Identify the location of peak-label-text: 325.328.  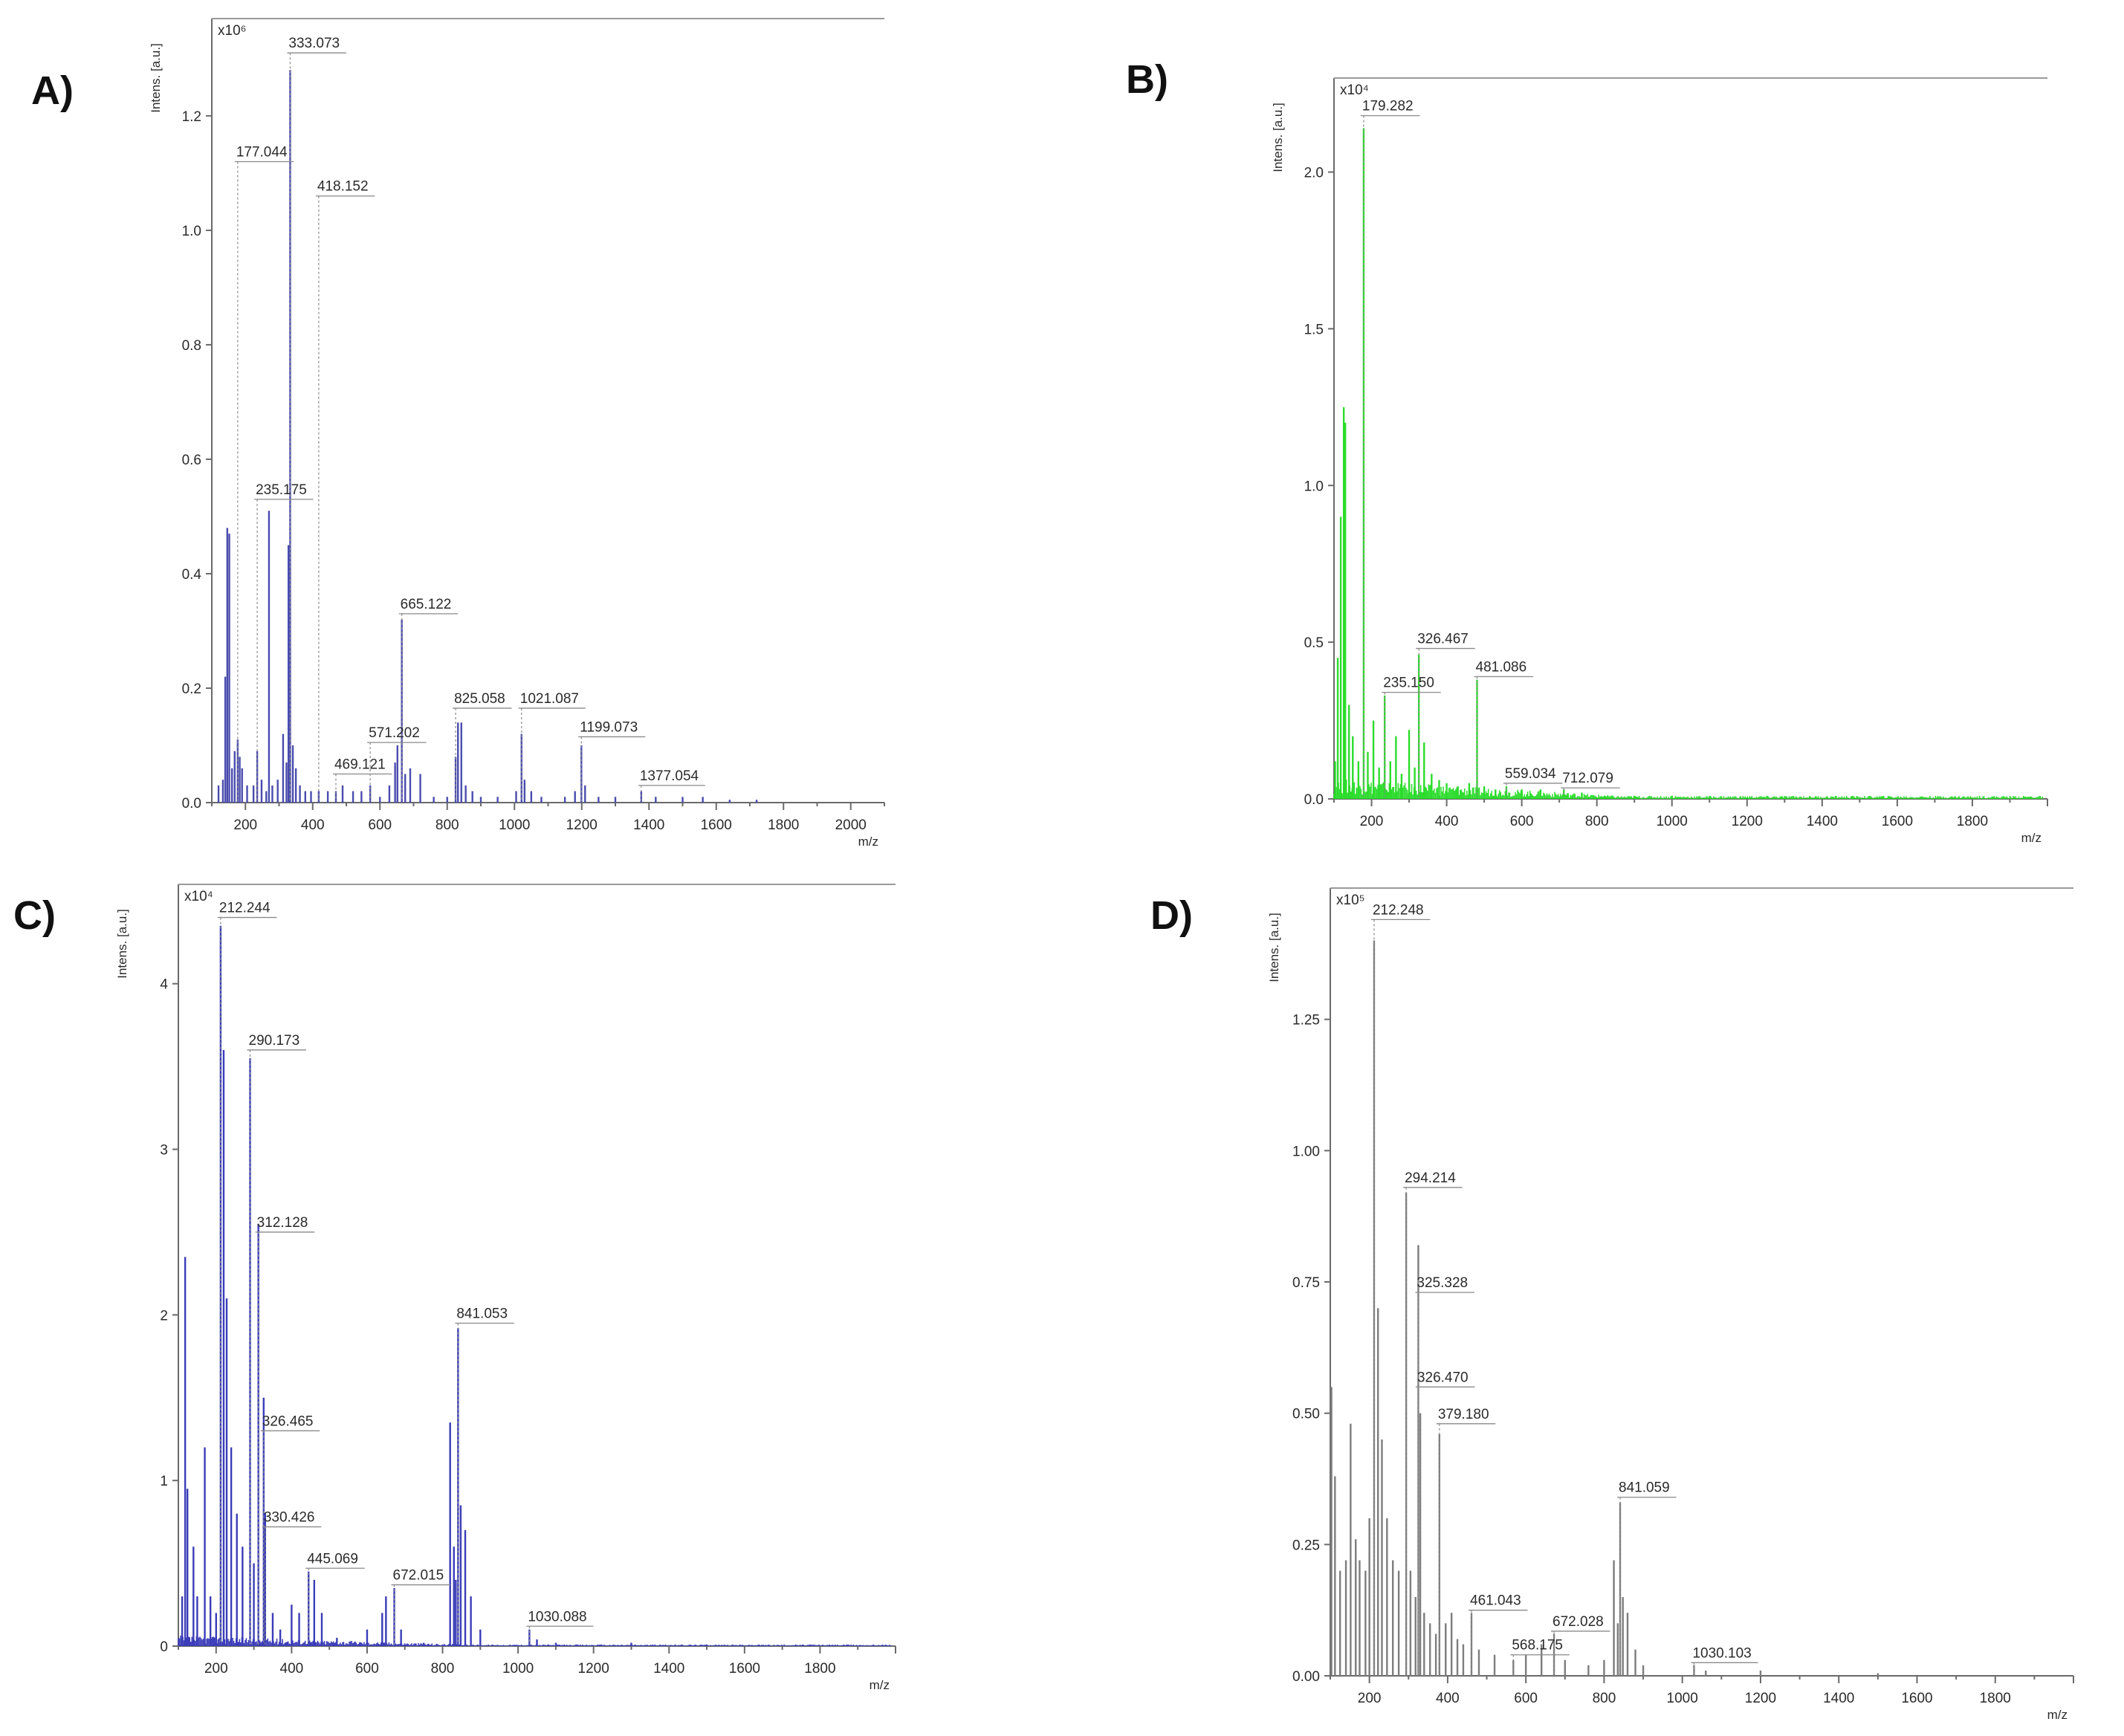
(1442, 1283).